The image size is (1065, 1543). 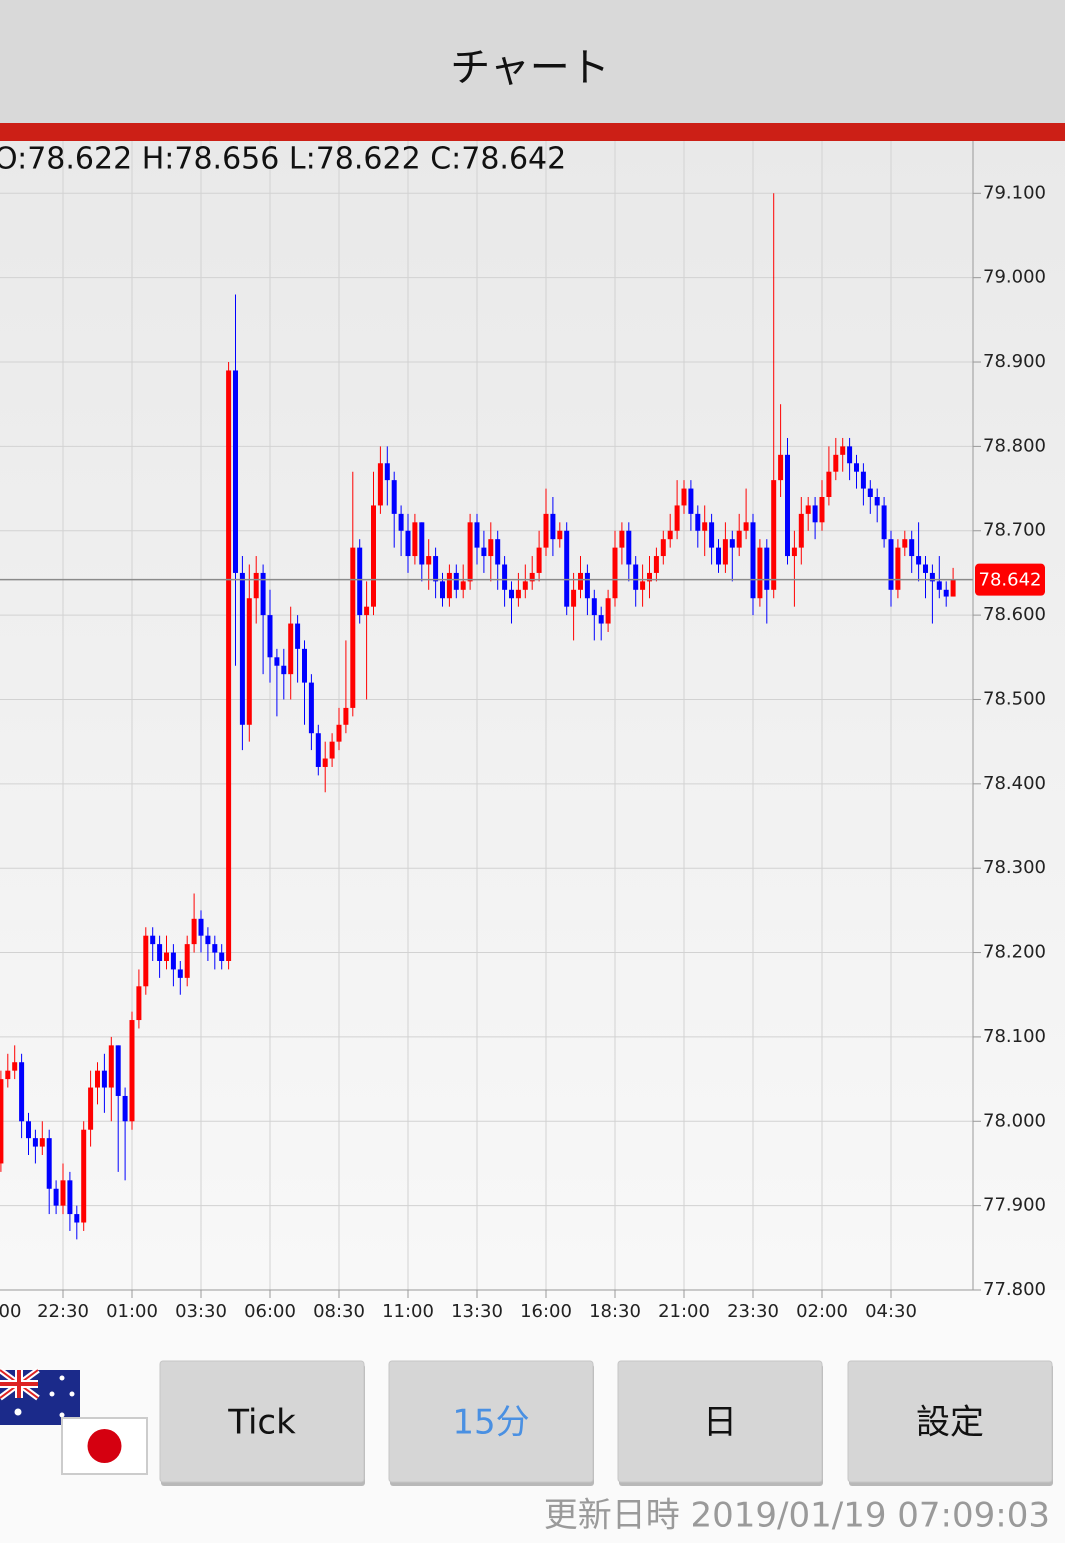 What do you see at coordinates (1014, 1289) in the screenshot?
I see `y-tick-label: 77.800` at bounding box center [1014, 1289].